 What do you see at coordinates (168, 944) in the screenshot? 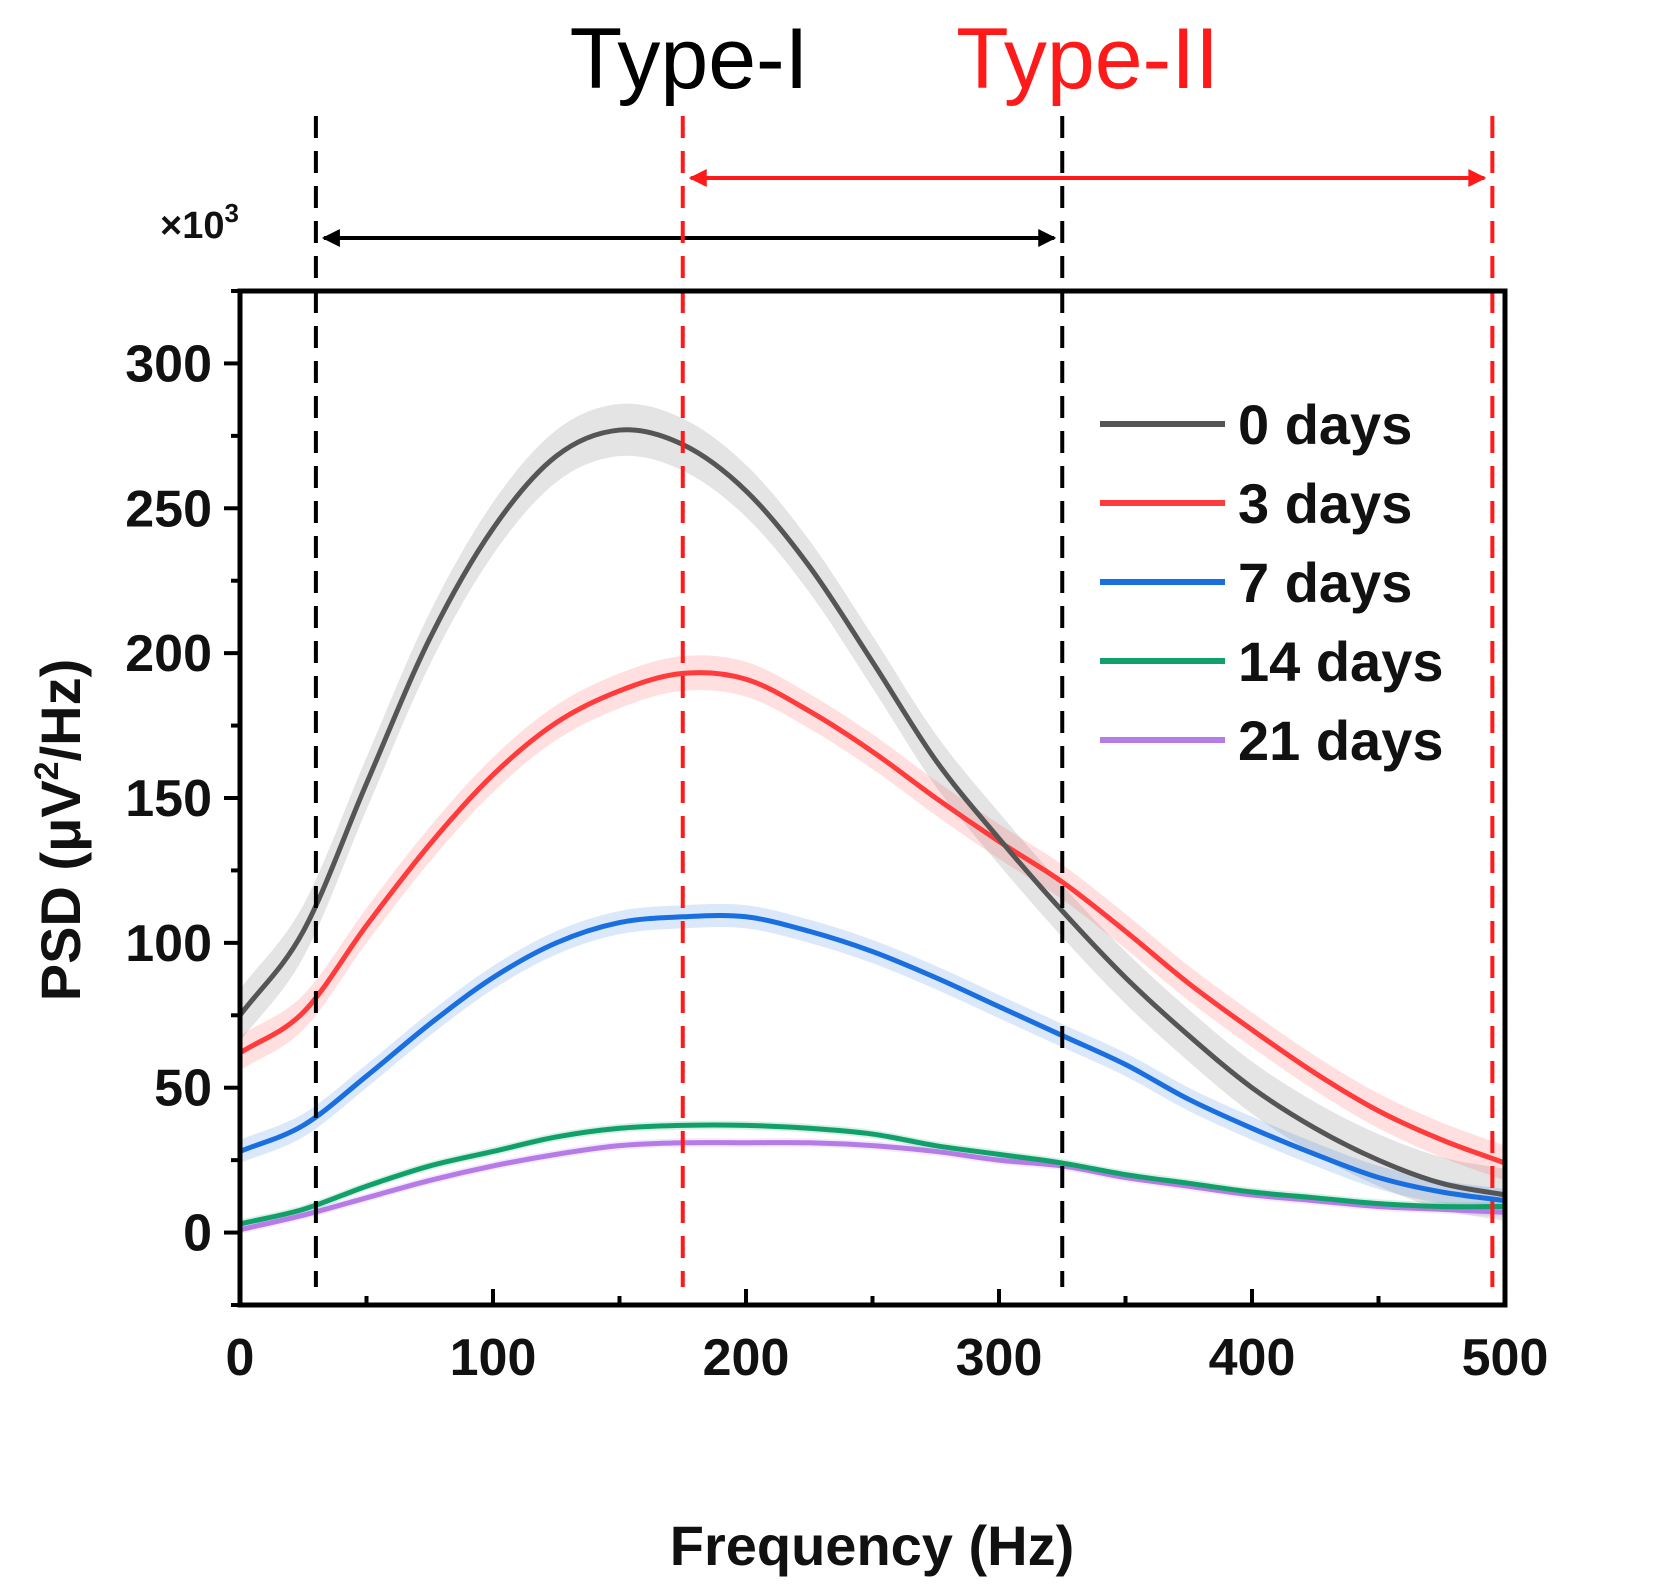
I see `y-tick-label: 100` at bounding box center [168, 944].